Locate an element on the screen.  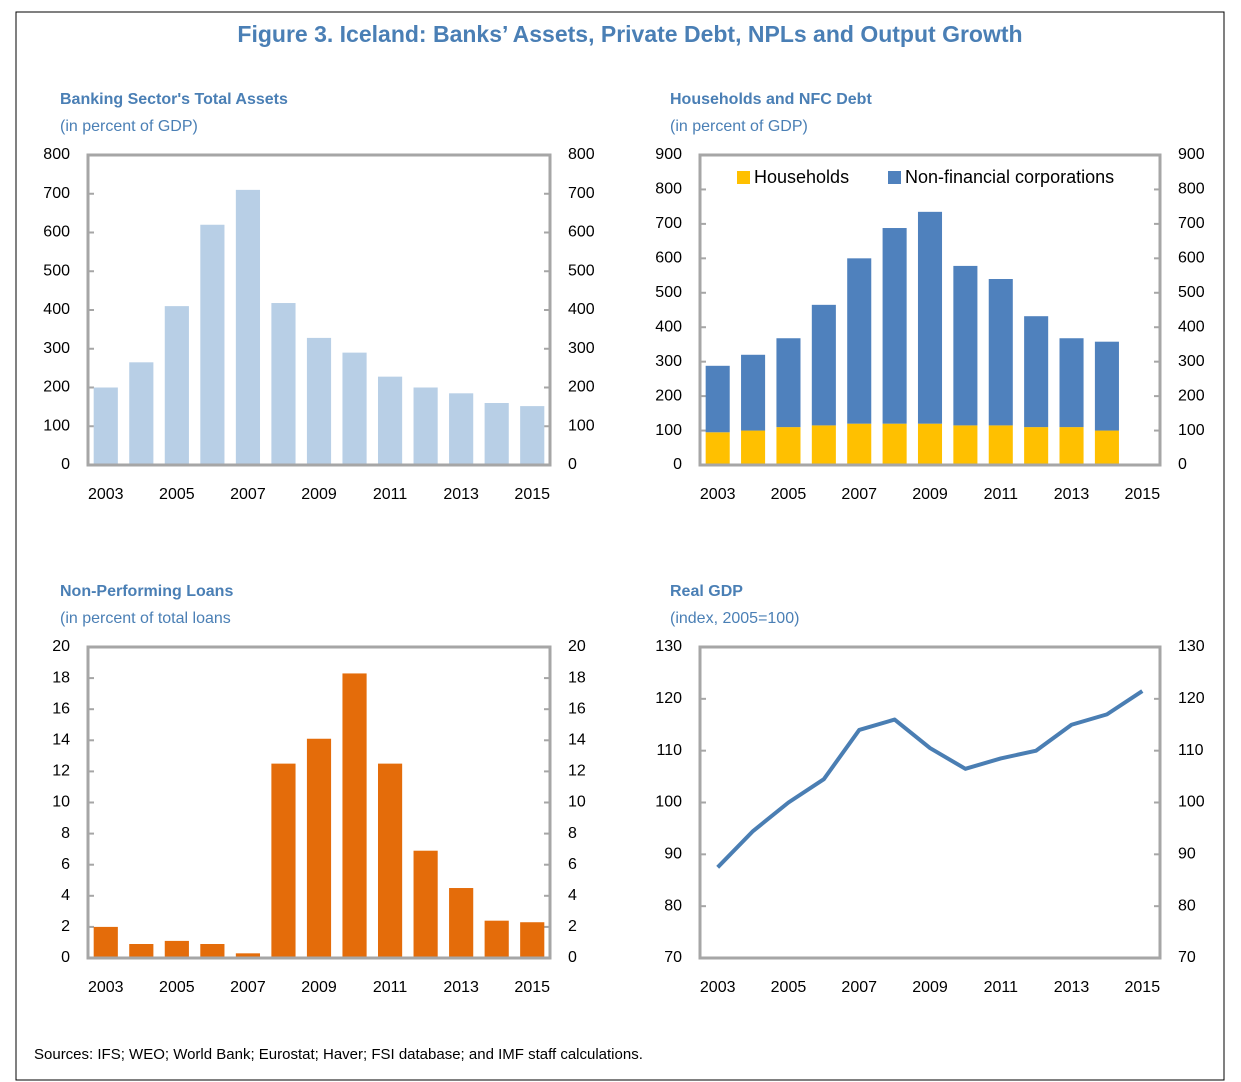
y-tick-label: 2 is located at coordinates (65, 926).